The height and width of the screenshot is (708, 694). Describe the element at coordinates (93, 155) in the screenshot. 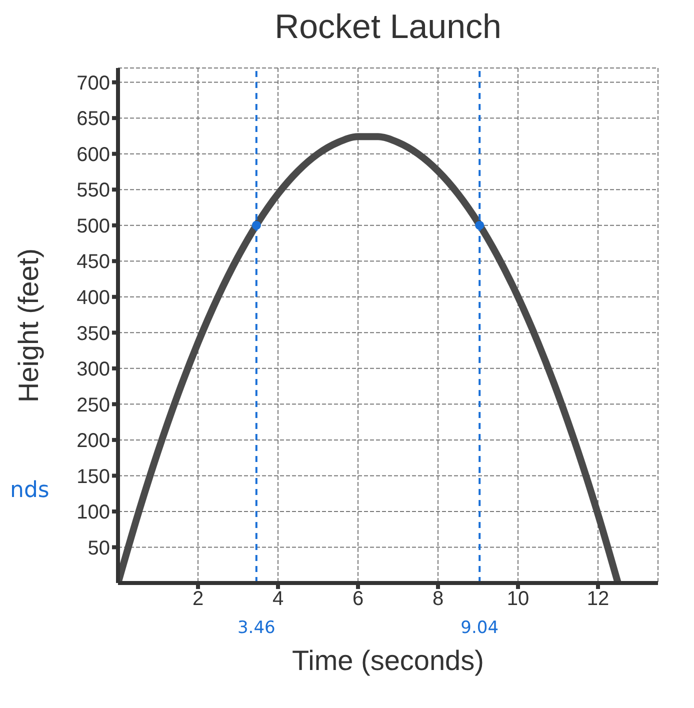

I see `y-tick-label: 600` at that location.